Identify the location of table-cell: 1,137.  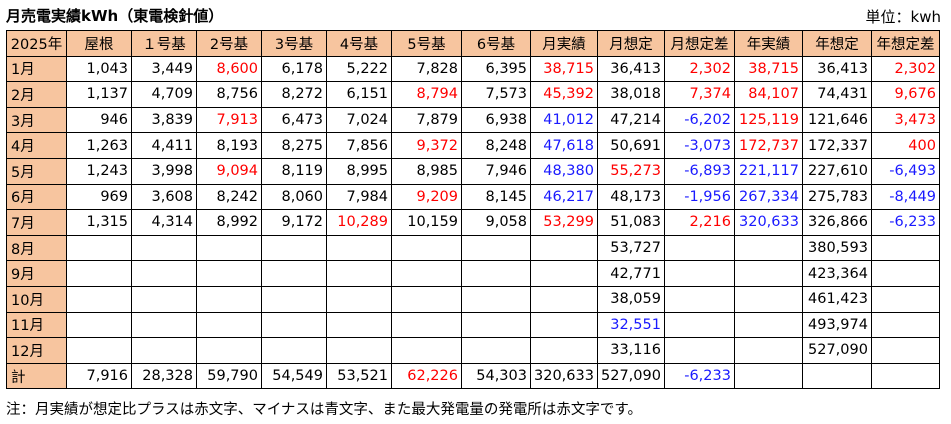
(99, 94).